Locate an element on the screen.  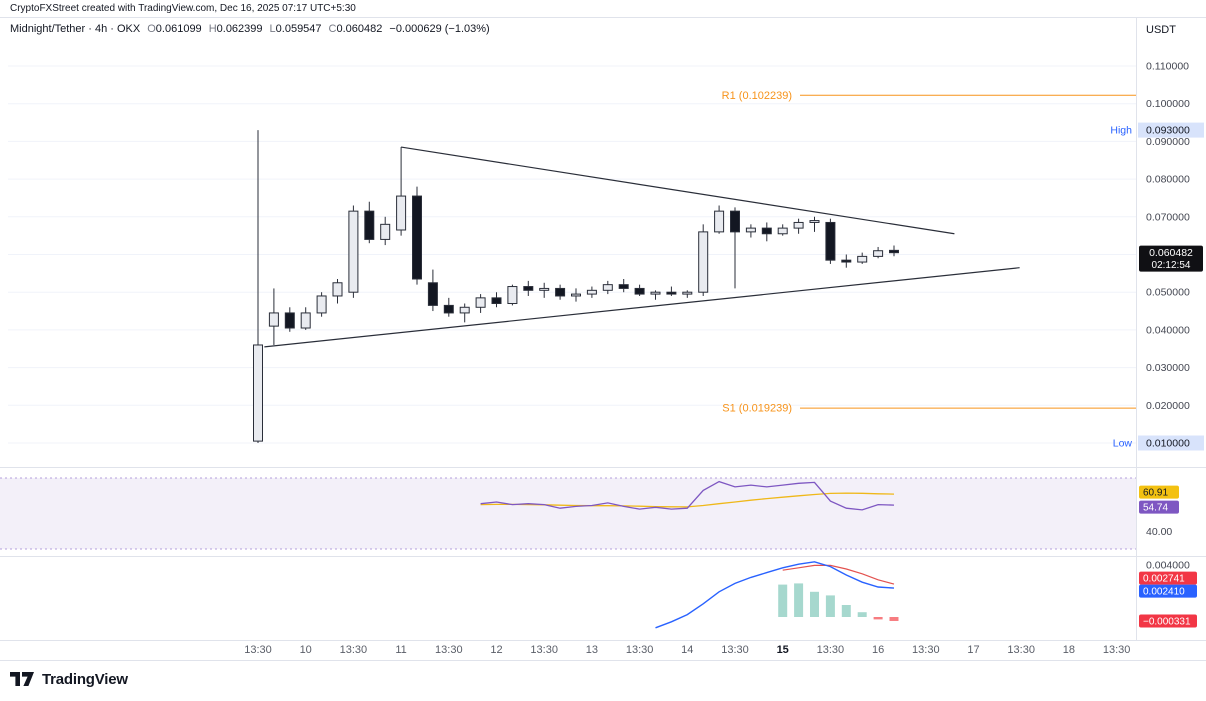
pivot-label-r1: R1 (0.102239) is located at coordinates (757, 96).